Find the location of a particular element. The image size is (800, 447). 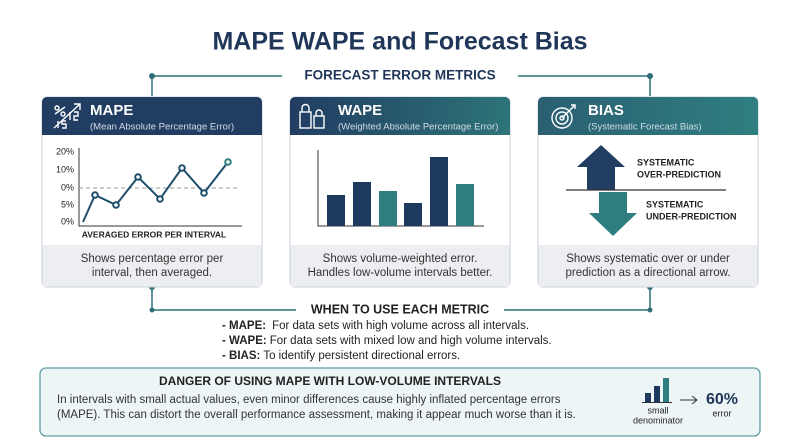

denominator-label: denominator is located at coordinates (658, 420).